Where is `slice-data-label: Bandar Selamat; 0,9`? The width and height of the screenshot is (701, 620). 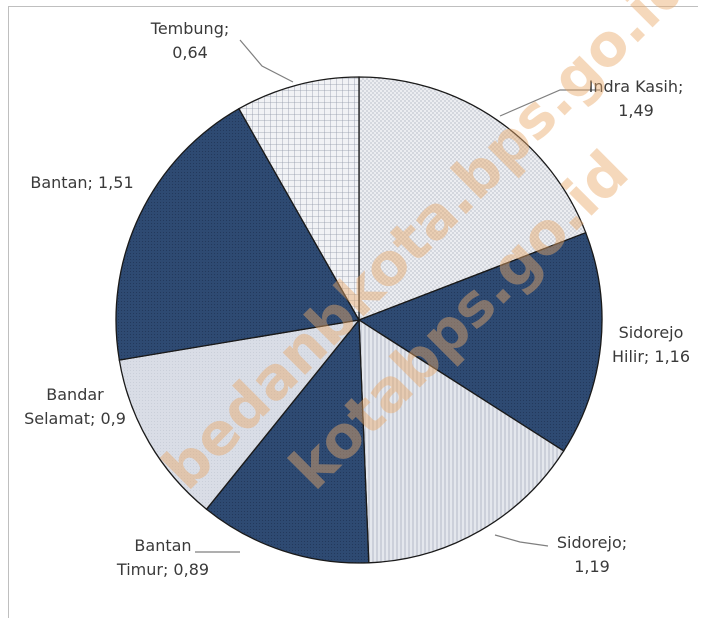
slice-data-label: Bandar Selamat; 0,9 is located at coordinates (75, 406).